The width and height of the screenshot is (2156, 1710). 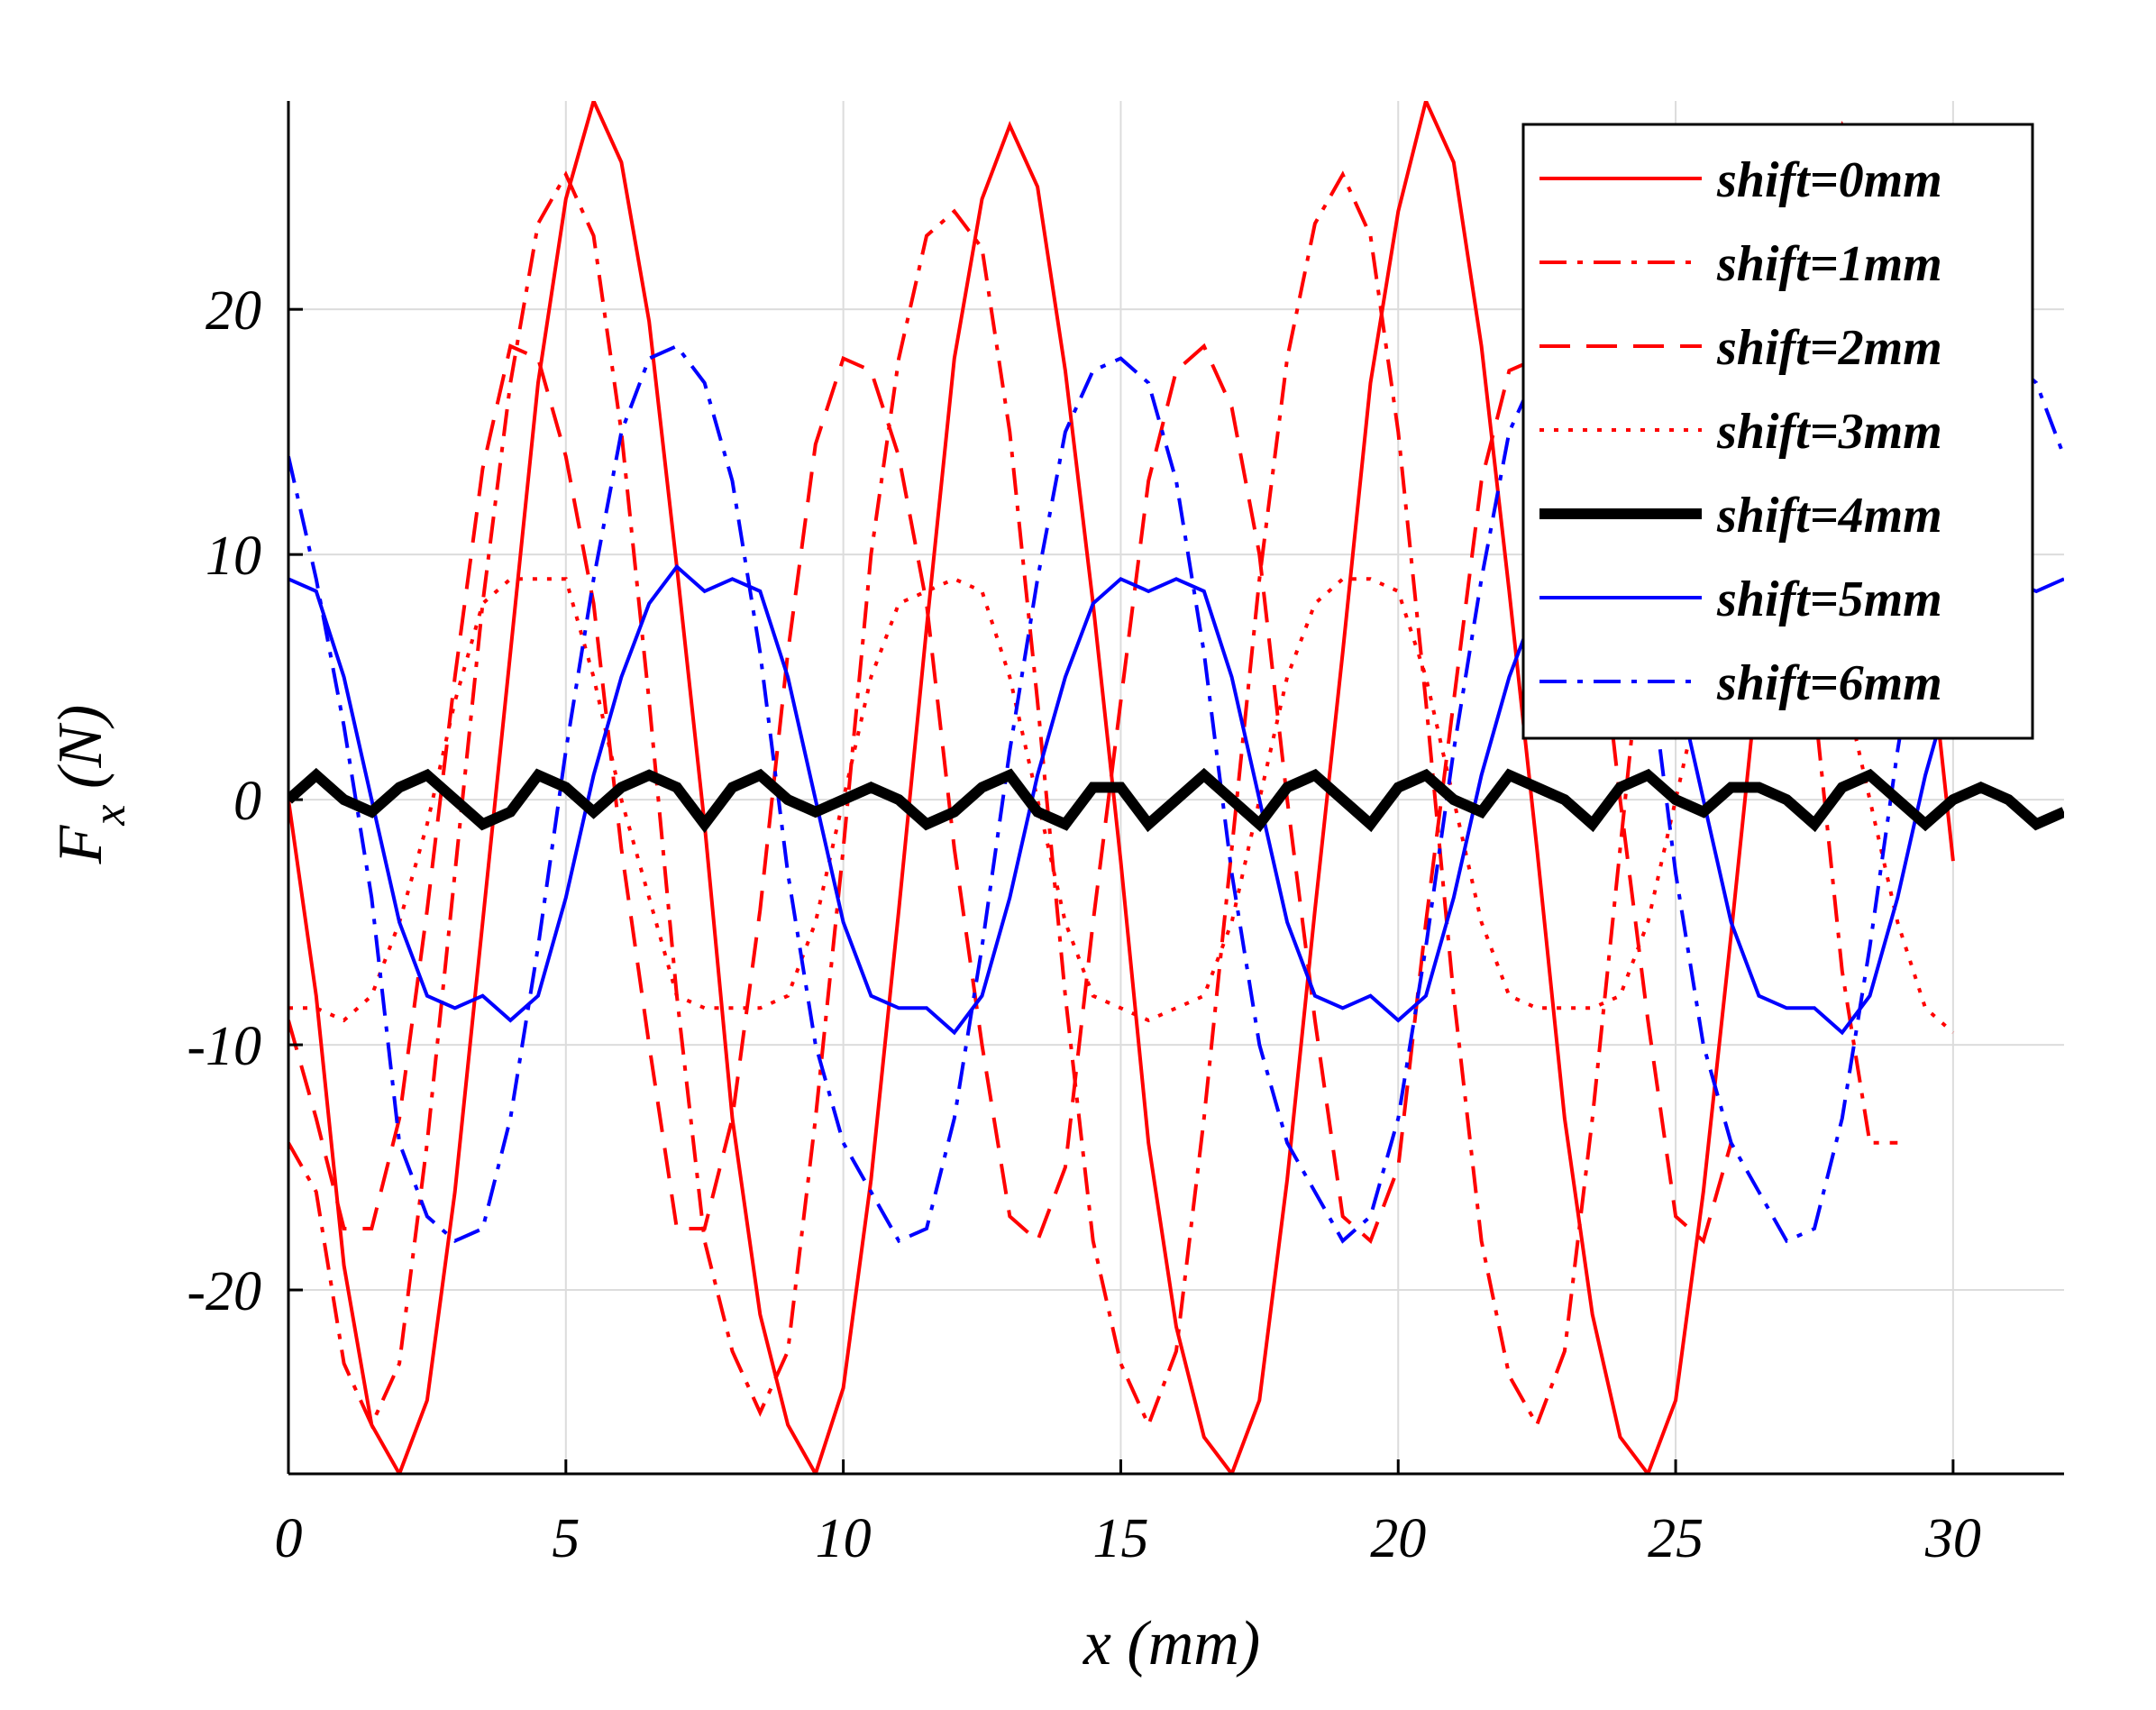 I want to click on x-tick-label-3: 15, so click(x=1120, y=1538).